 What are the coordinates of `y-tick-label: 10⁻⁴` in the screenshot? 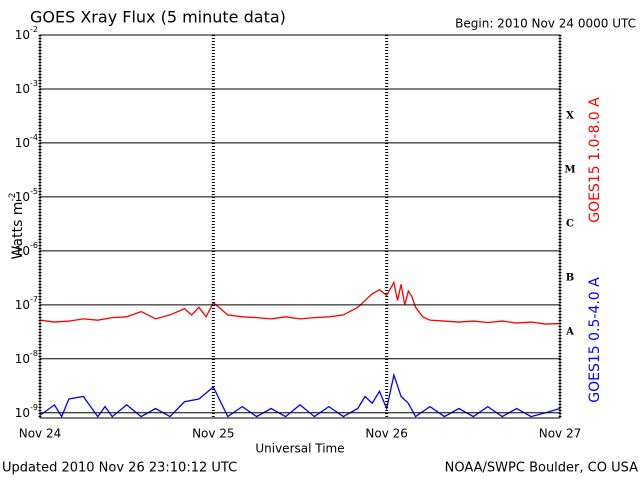 It's located at (26, 140).